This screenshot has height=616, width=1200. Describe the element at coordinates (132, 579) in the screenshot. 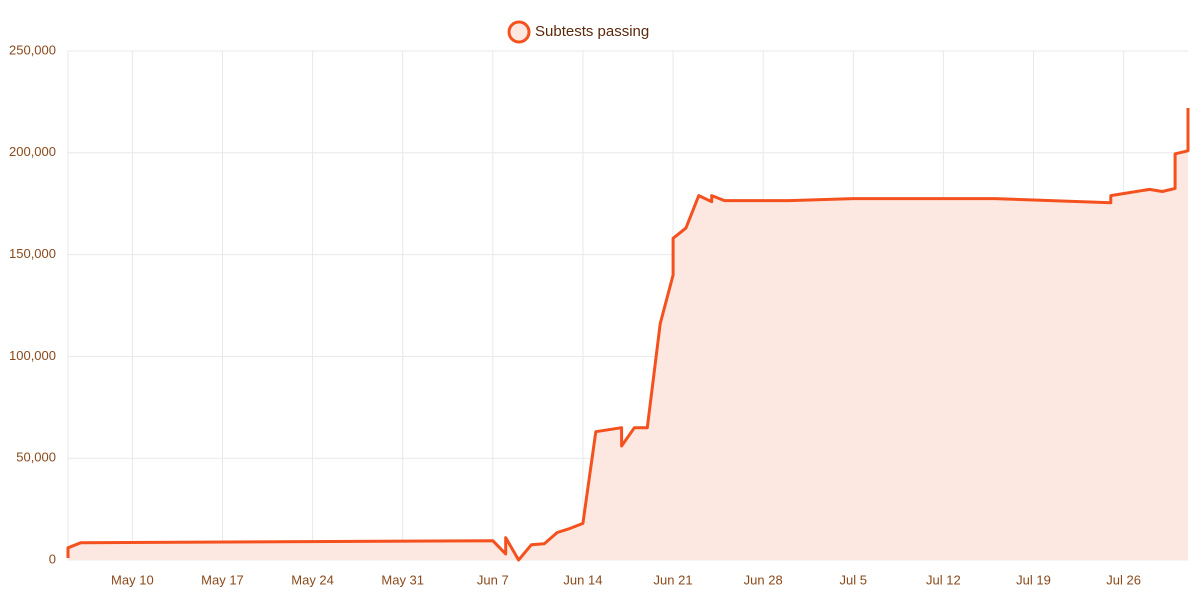

I see `x-tick-label: May 10` at that location.